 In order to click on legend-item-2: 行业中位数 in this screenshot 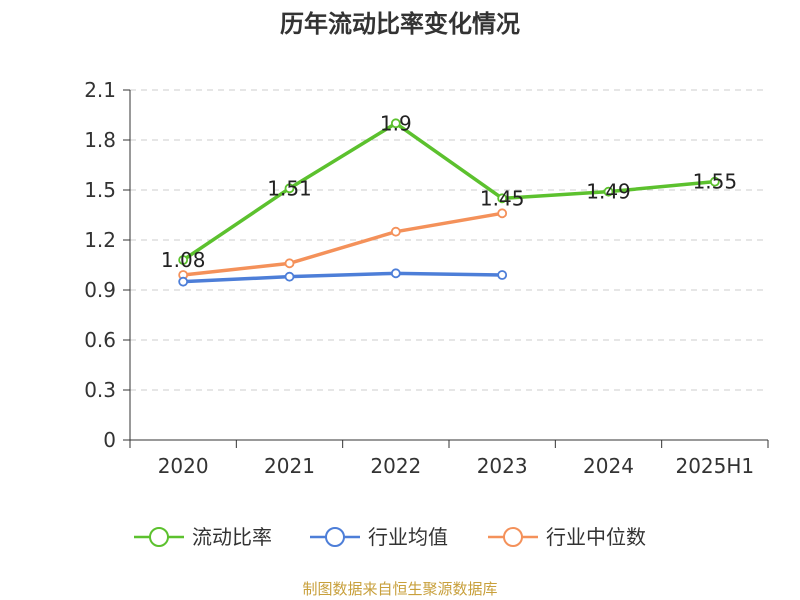, I will do `click(567, 537)`.